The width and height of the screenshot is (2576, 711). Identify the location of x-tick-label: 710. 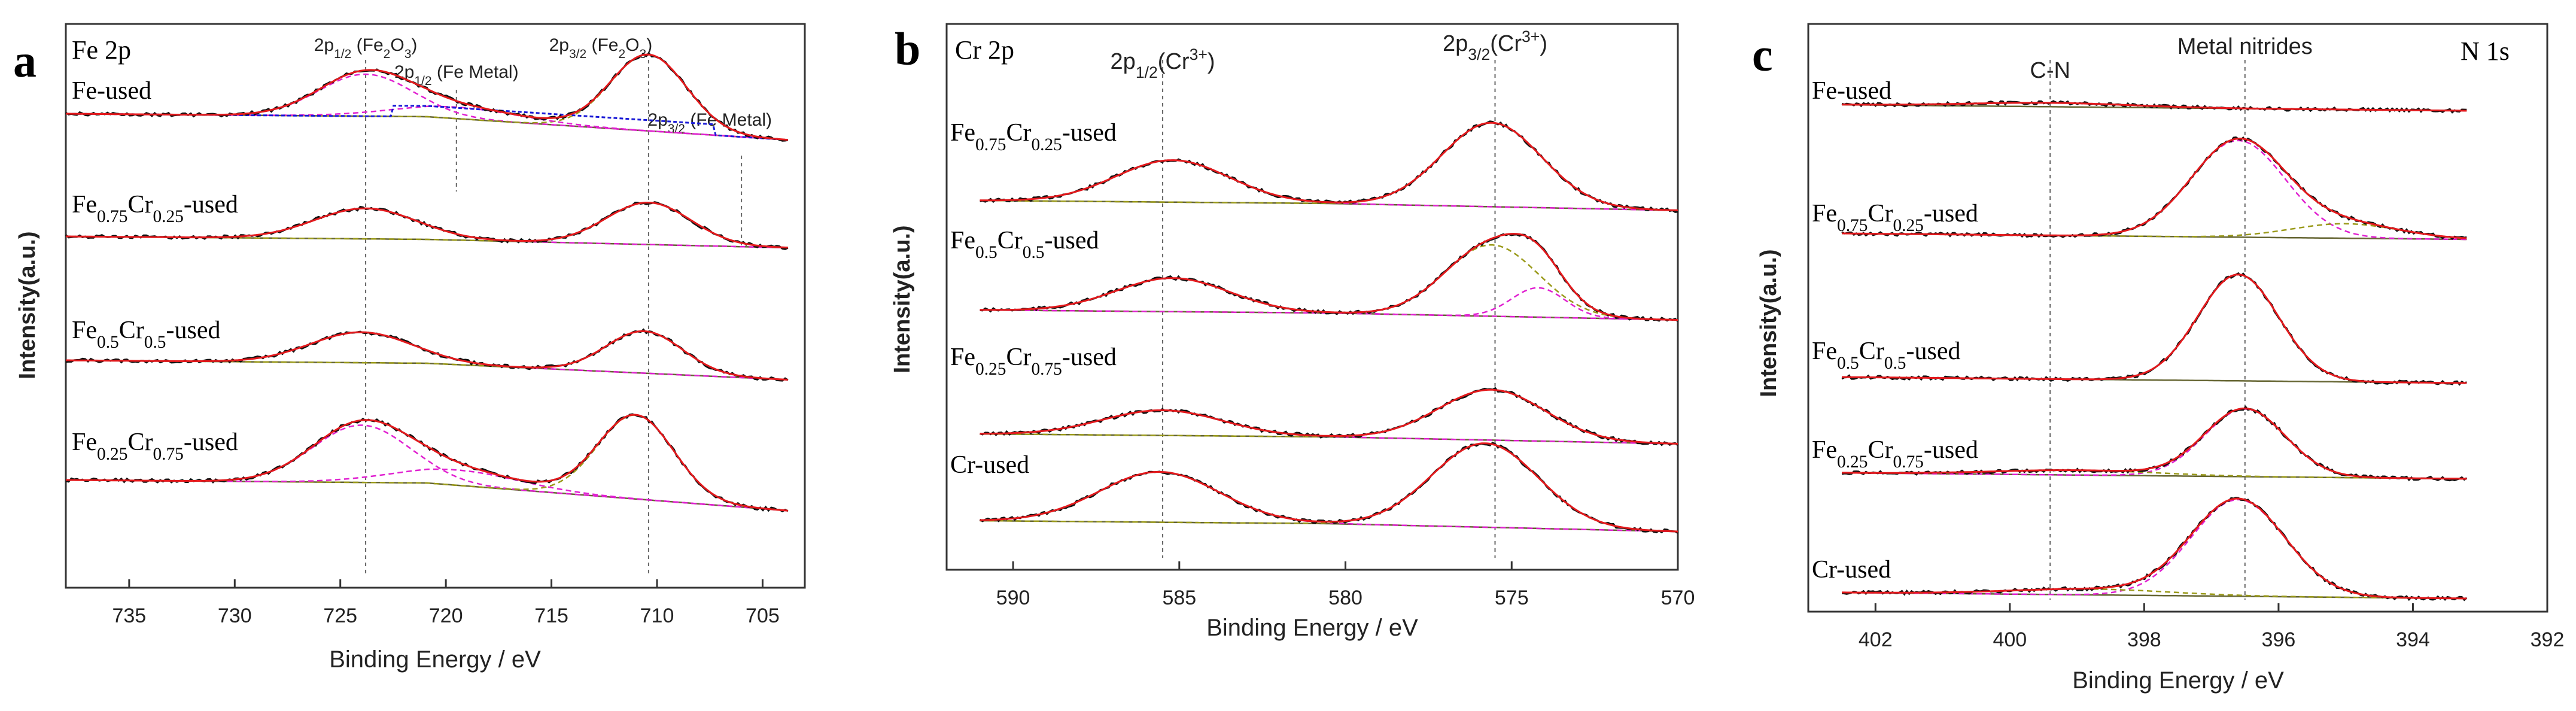
(657, 616).